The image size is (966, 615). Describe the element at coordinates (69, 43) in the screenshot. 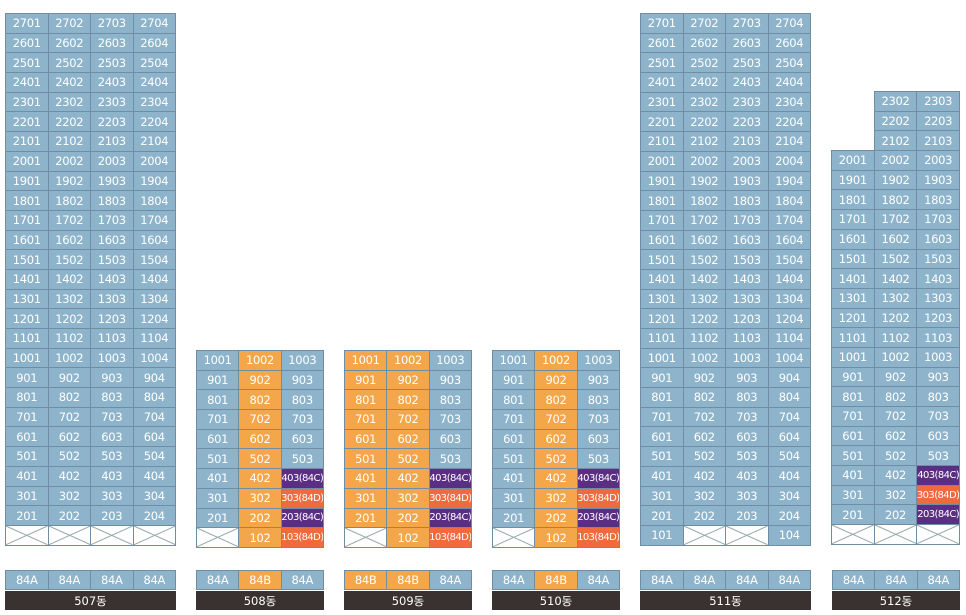

I see `unit-cell: 2602` at that location.